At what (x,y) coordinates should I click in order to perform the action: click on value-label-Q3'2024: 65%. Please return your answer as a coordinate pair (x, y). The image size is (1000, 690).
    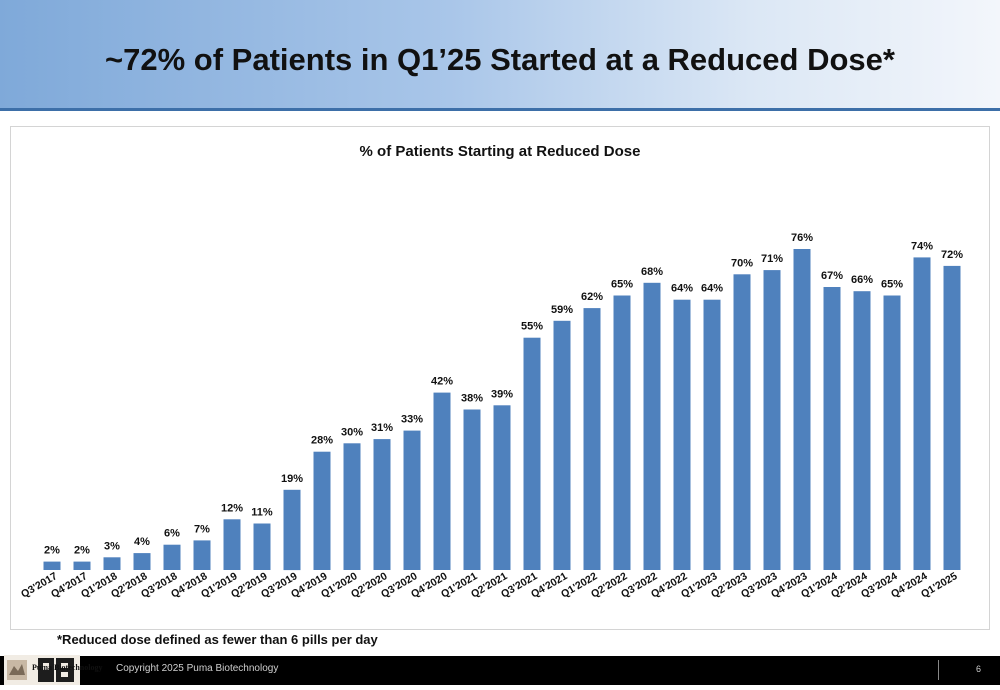
    Looking at the image, I should click on (892, 285).